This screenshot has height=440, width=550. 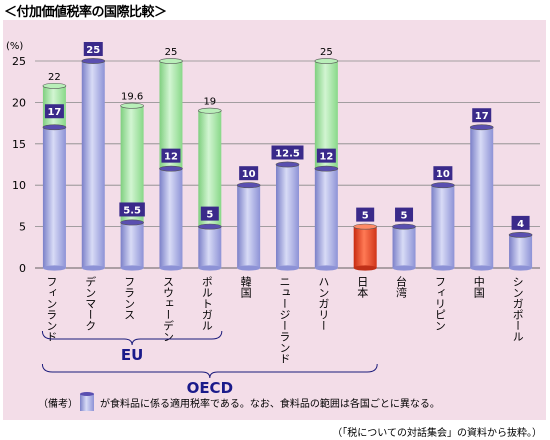 I want to click on y-tick-label: 25, so click(x=19, y=61).